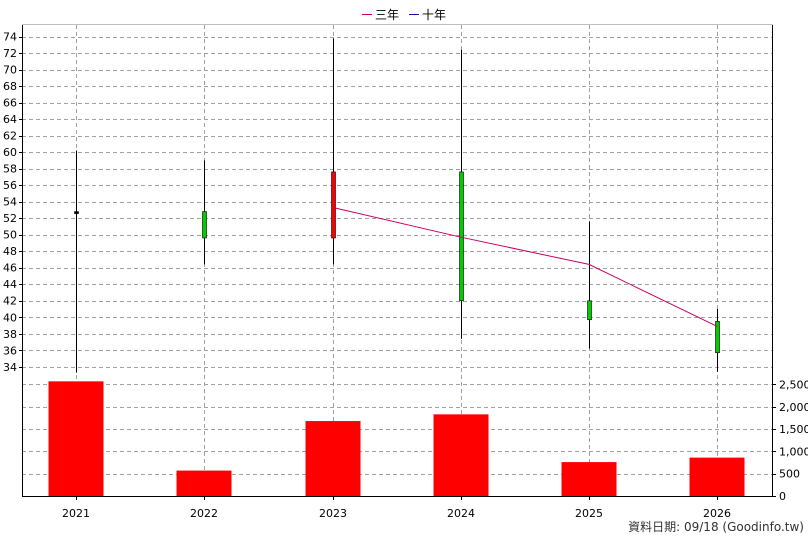  Describe the element at coordinates (461, 236) in the screenshot. I see `candle-body-2024` at that location.